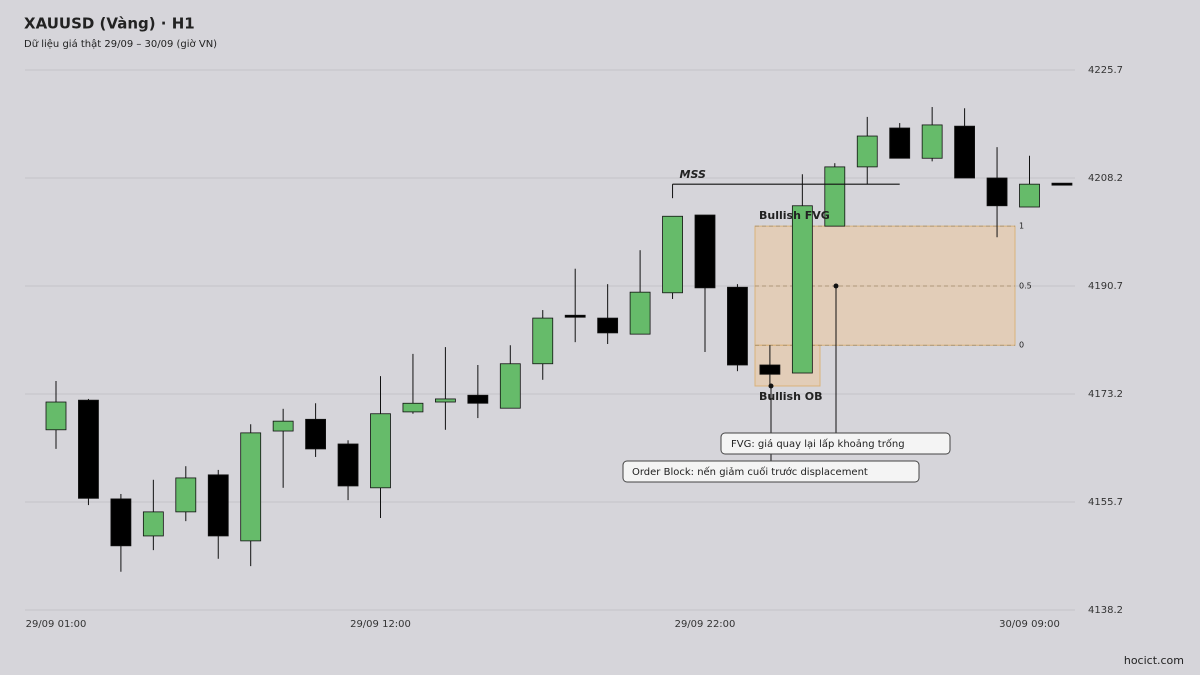 The image size is (1200, 675). Describe the element at coordinates (818, 444) in the screenshot. I see `fvg-note: FVG: giá quay lại lấp khoảng trống` at that location.